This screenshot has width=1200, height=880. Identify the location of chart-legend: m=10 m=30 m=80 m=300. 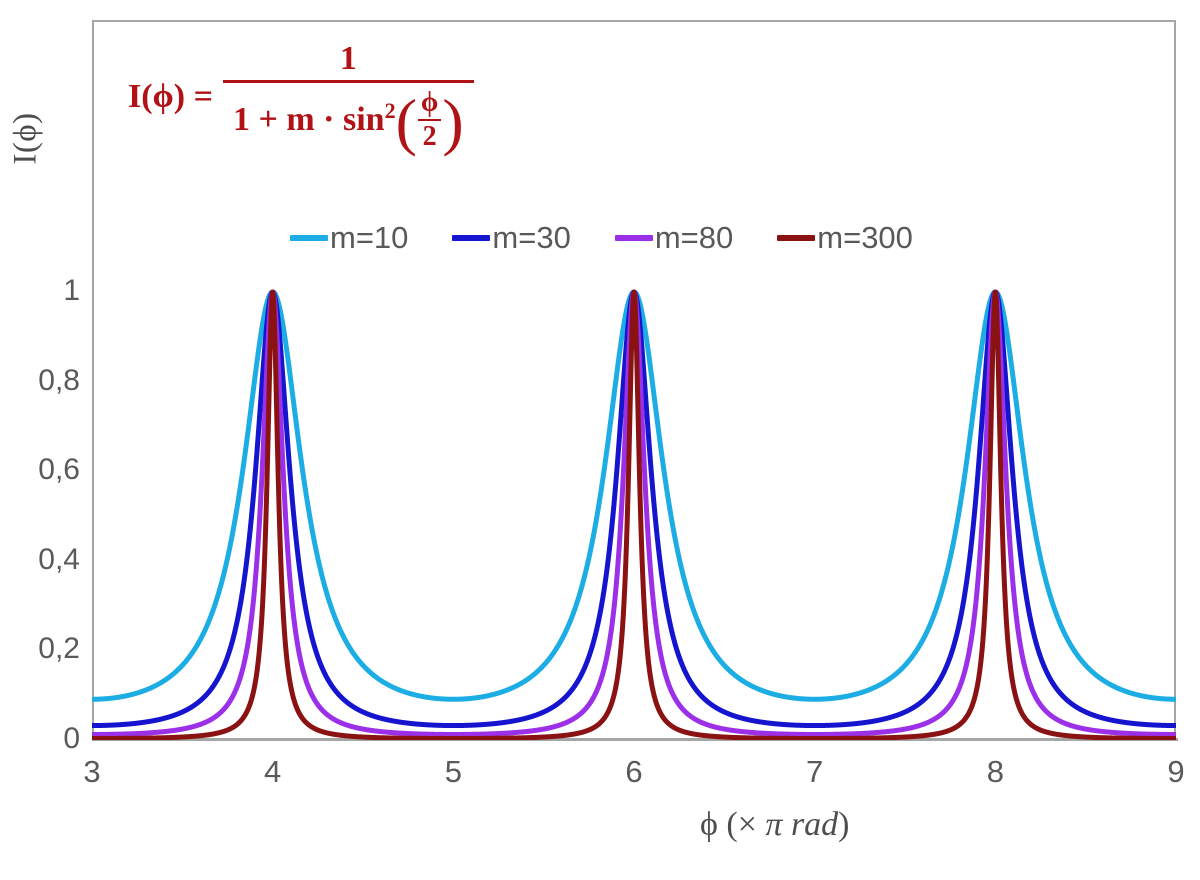
(601, 237).